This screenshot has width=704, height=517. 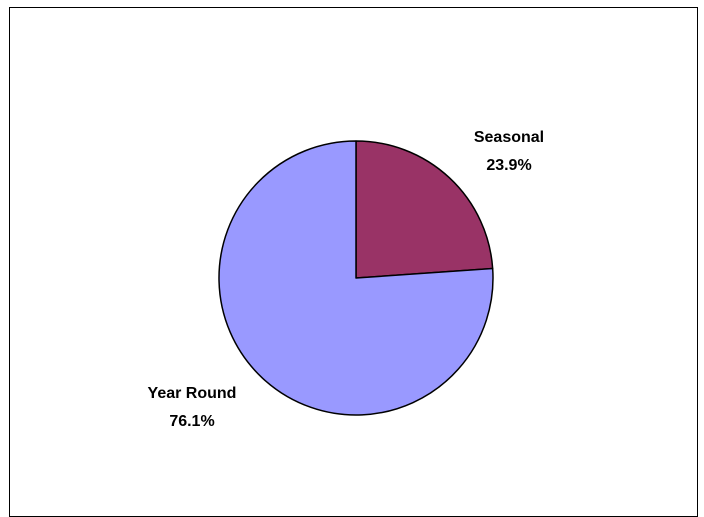 I want to click on pie-slice-seasonal, so click(x=424, y=209).